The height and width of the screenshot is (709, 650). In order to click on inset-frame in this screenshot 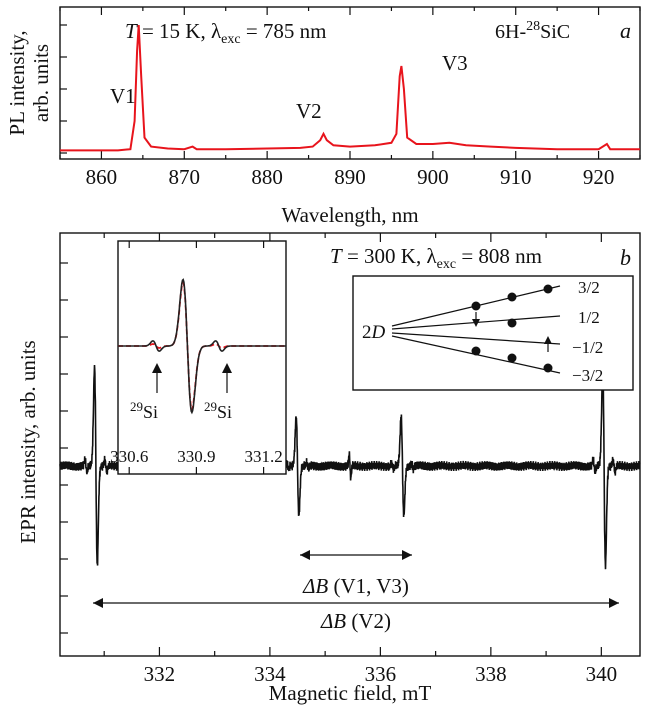, I will do `click(202, 357)`.